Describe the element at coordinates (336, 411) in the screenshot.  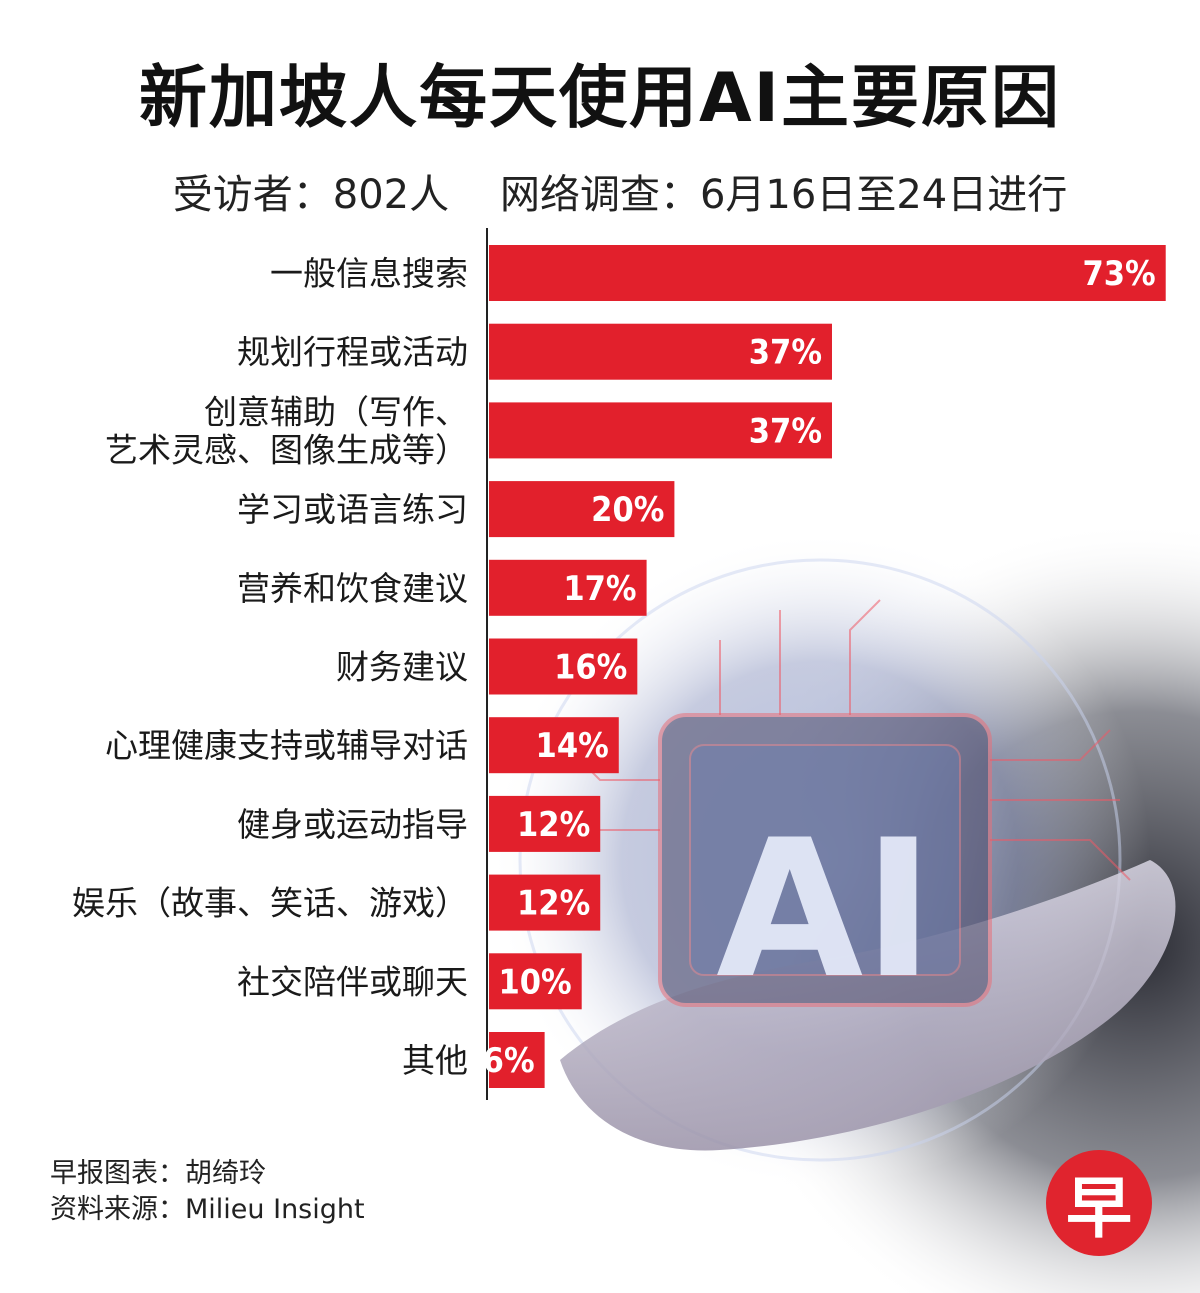
I see `category-label-2-line-0: 创意辅助（写作、` at that location.